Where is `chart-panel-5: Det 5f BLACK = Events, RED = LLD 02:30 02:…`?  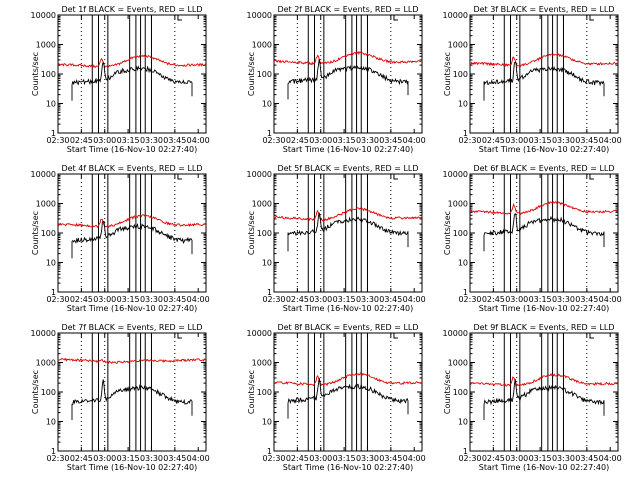
chart-panel-5: Det 5f BLACK = Events, RED = LLD 02:30 02:… is located at coordinates (336, 238).